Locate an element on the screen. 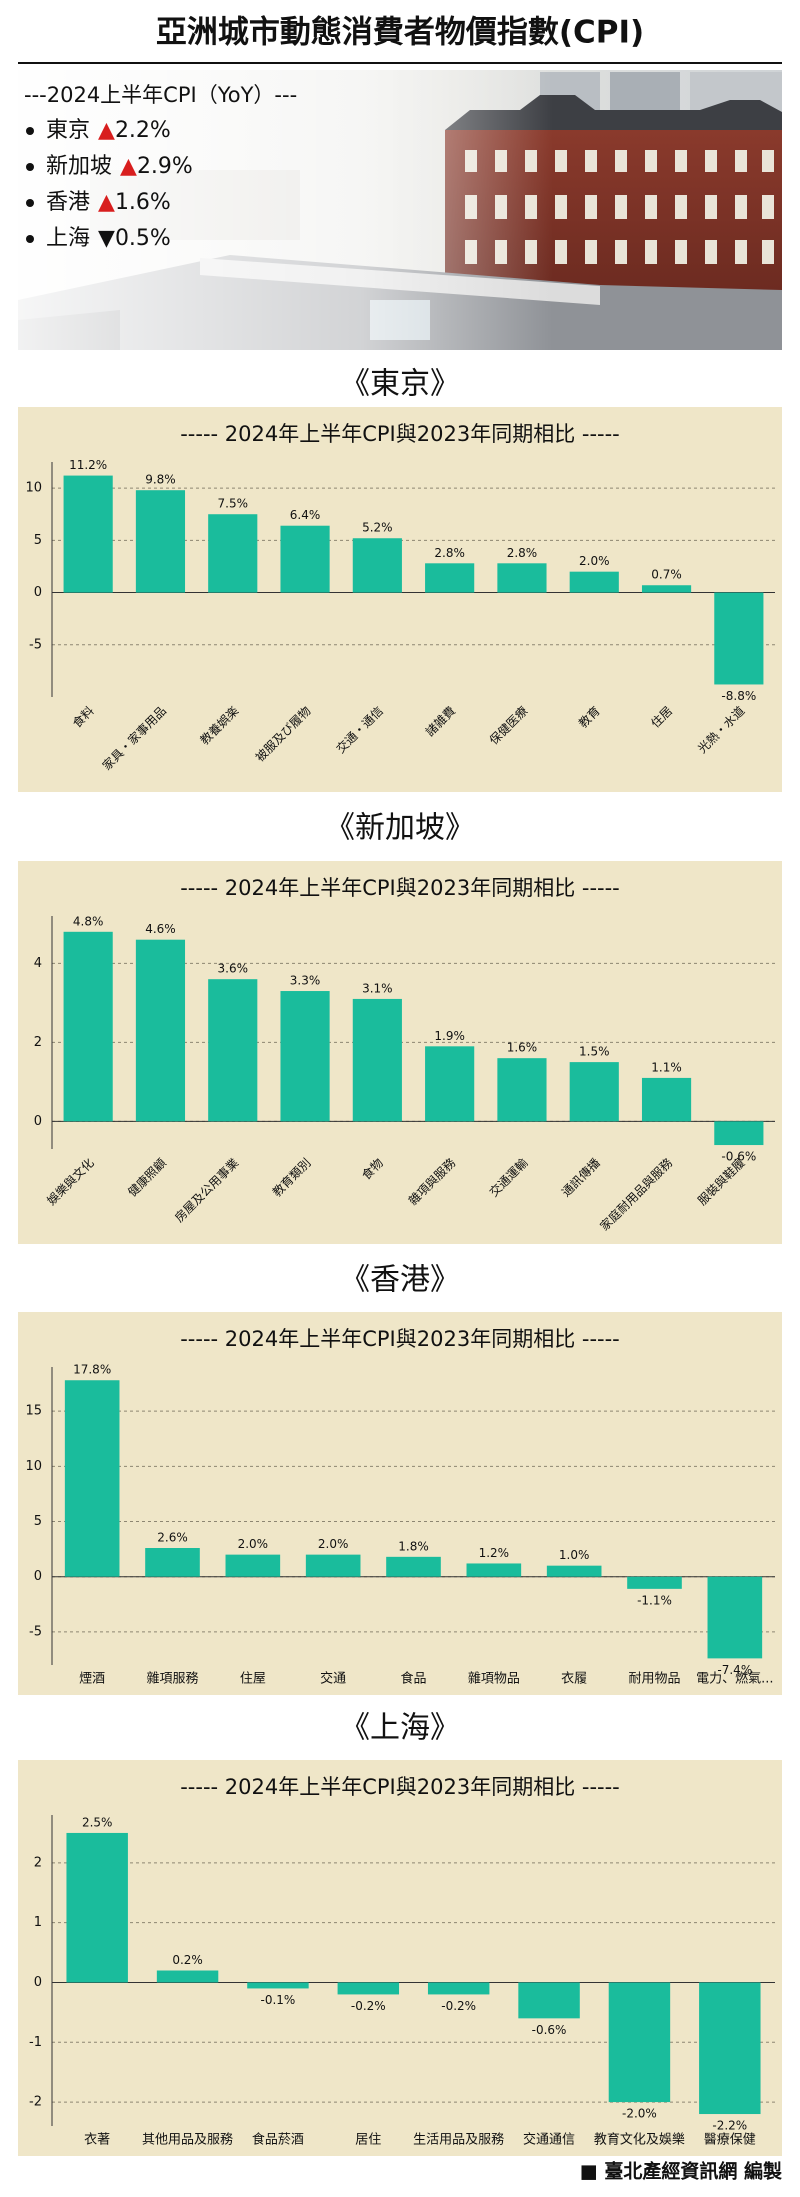  value-label: 4.6% is located at coordinates (160, 929).